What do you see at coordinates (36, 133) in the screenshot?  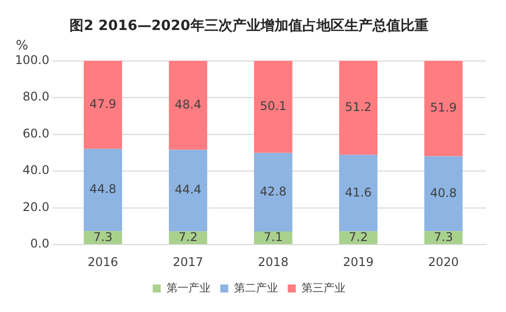 I see `y-tick-label: 60.0` at bounding box center [36, 133].